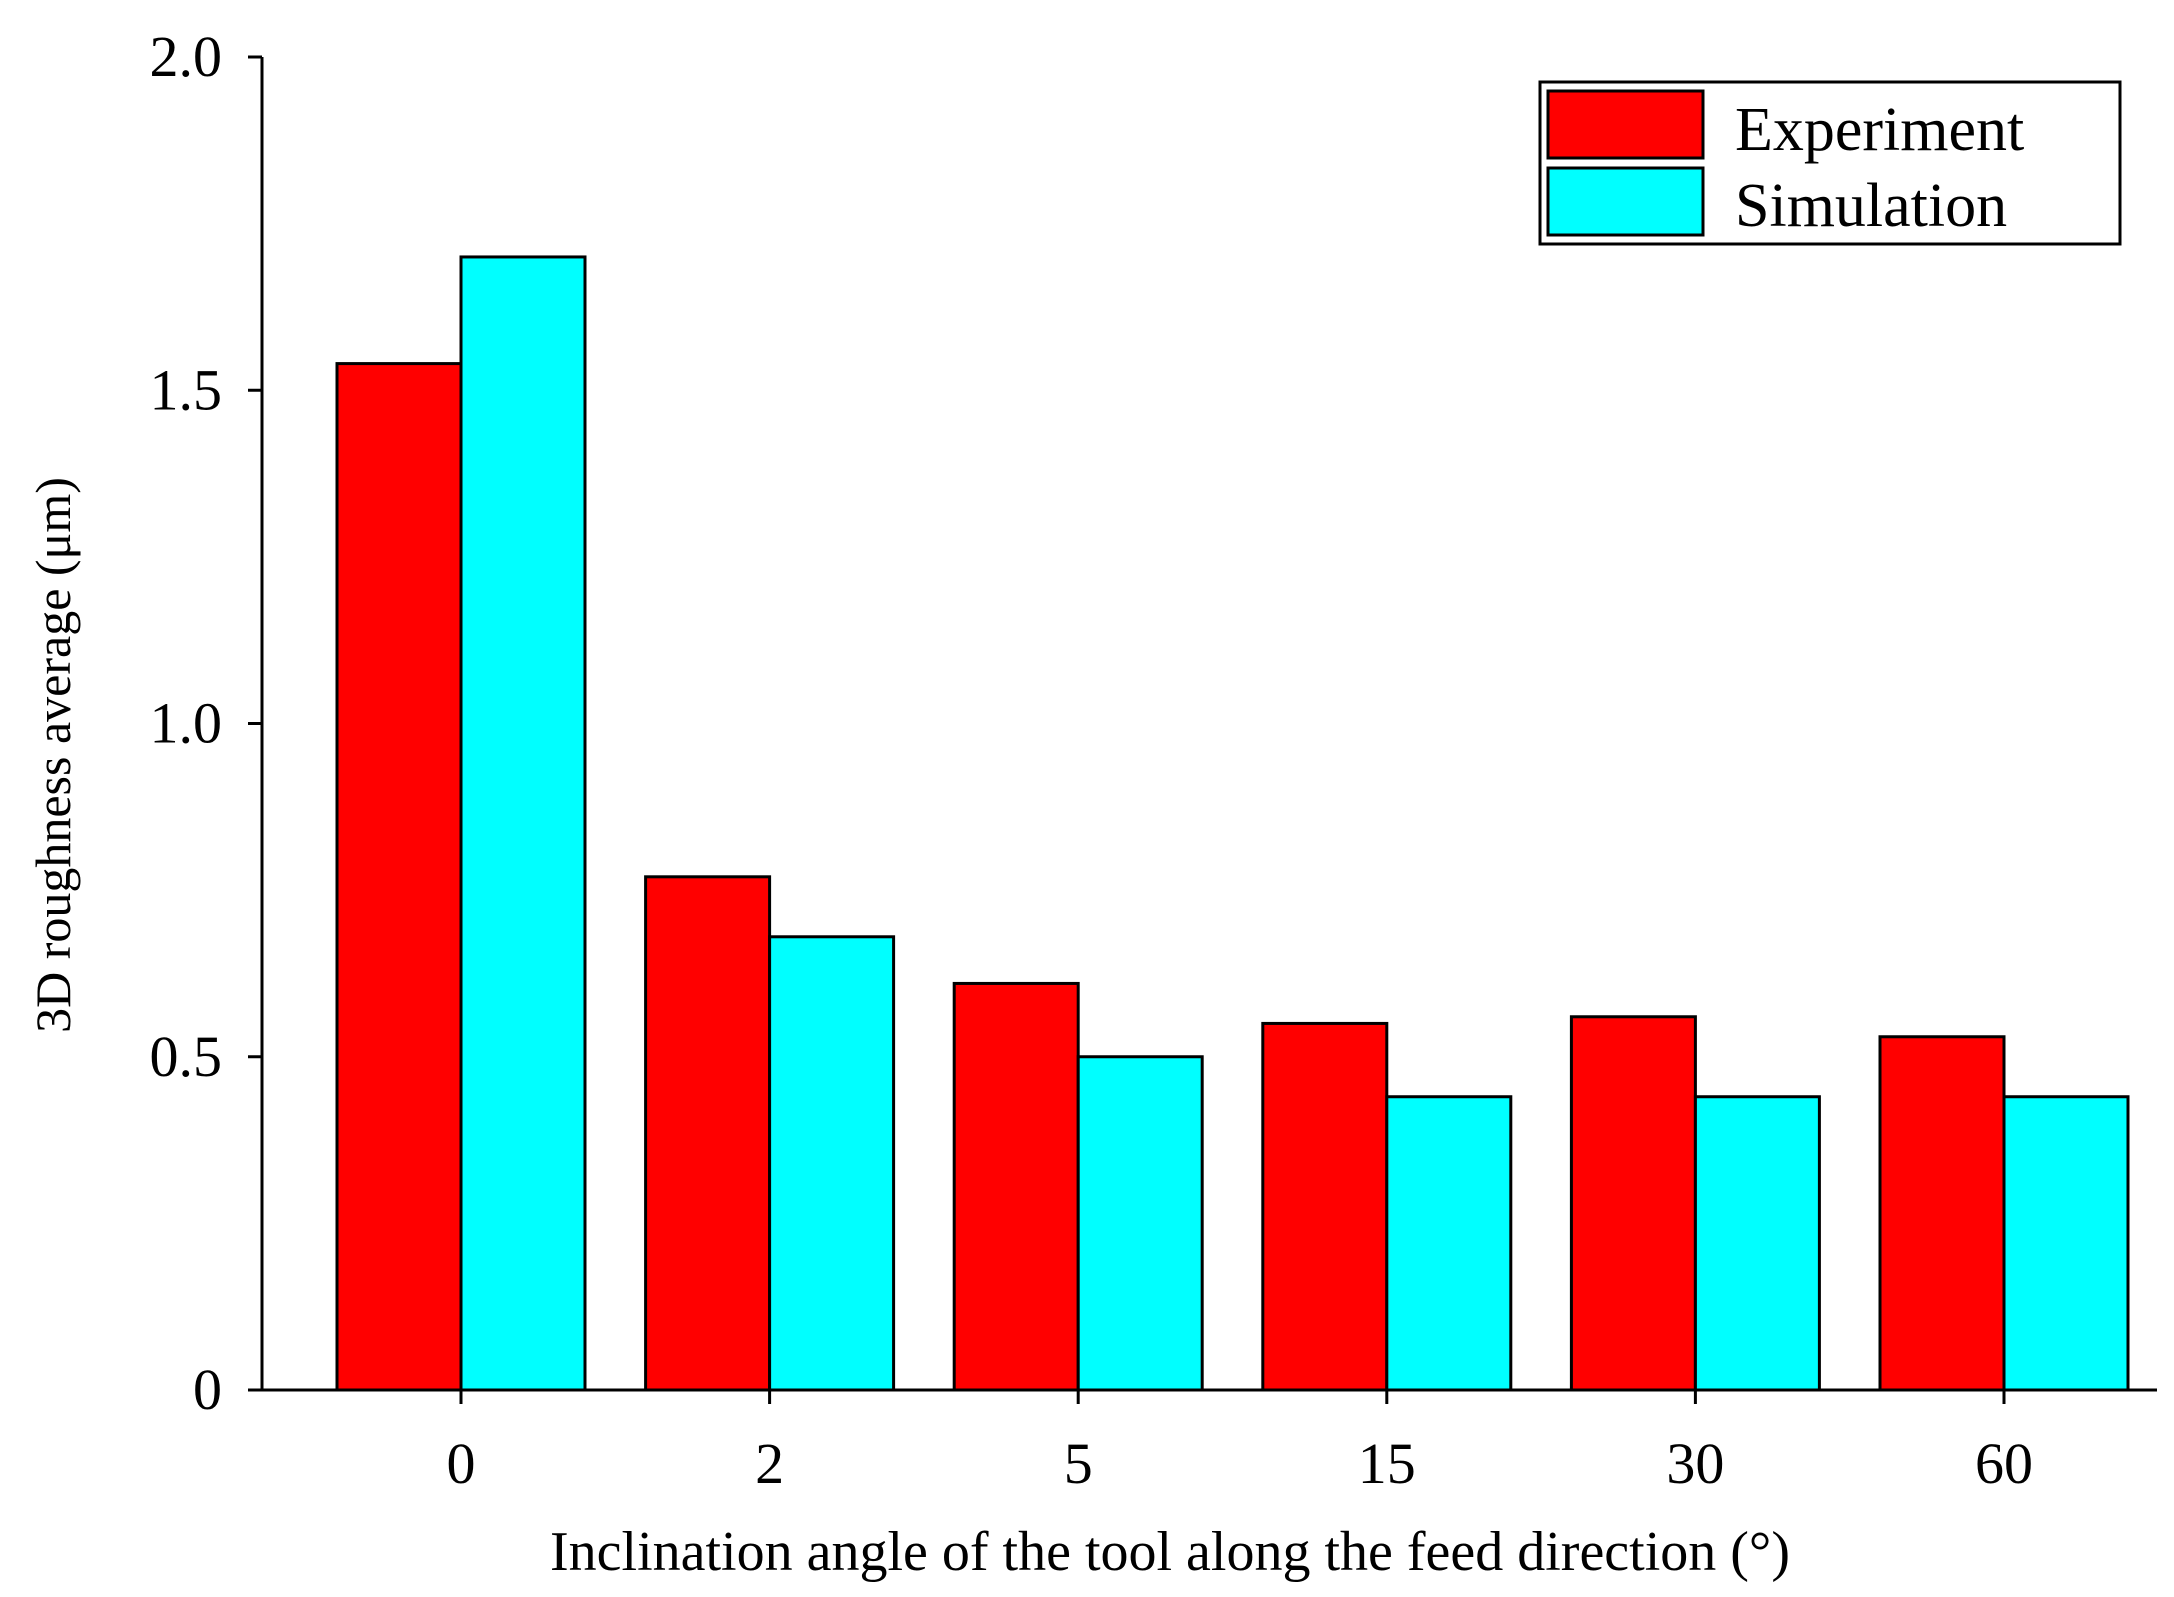  I want to click on legend: Experiment Simulation, so click(1830, 163).